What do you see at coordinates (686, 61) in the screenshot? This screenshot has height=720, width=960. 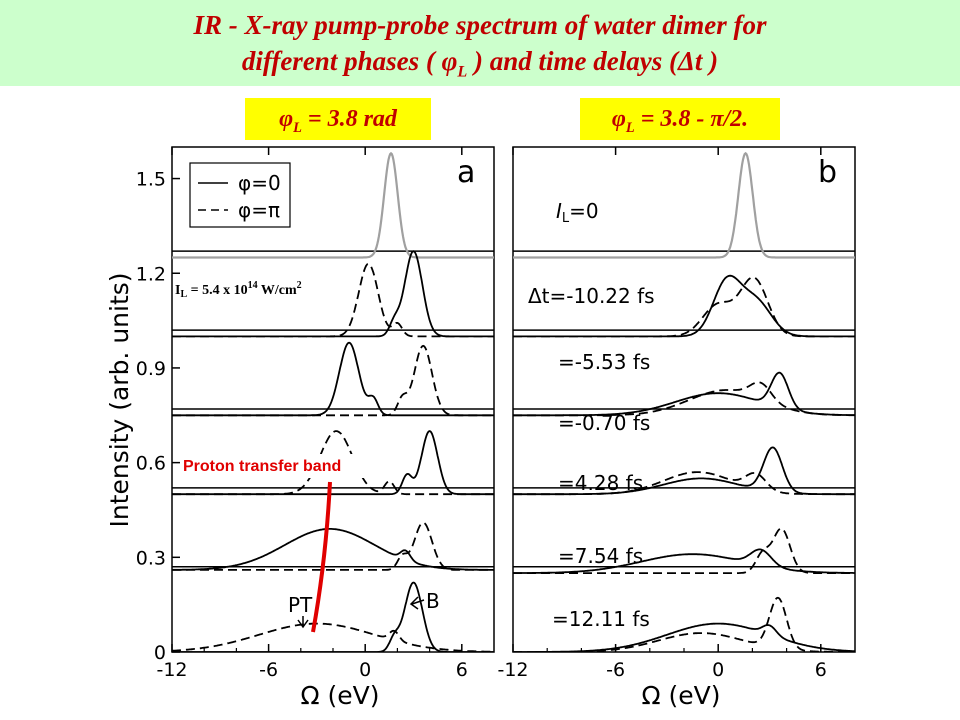 I see `delta-symbol: Δ` at bounding box center [686, 61].